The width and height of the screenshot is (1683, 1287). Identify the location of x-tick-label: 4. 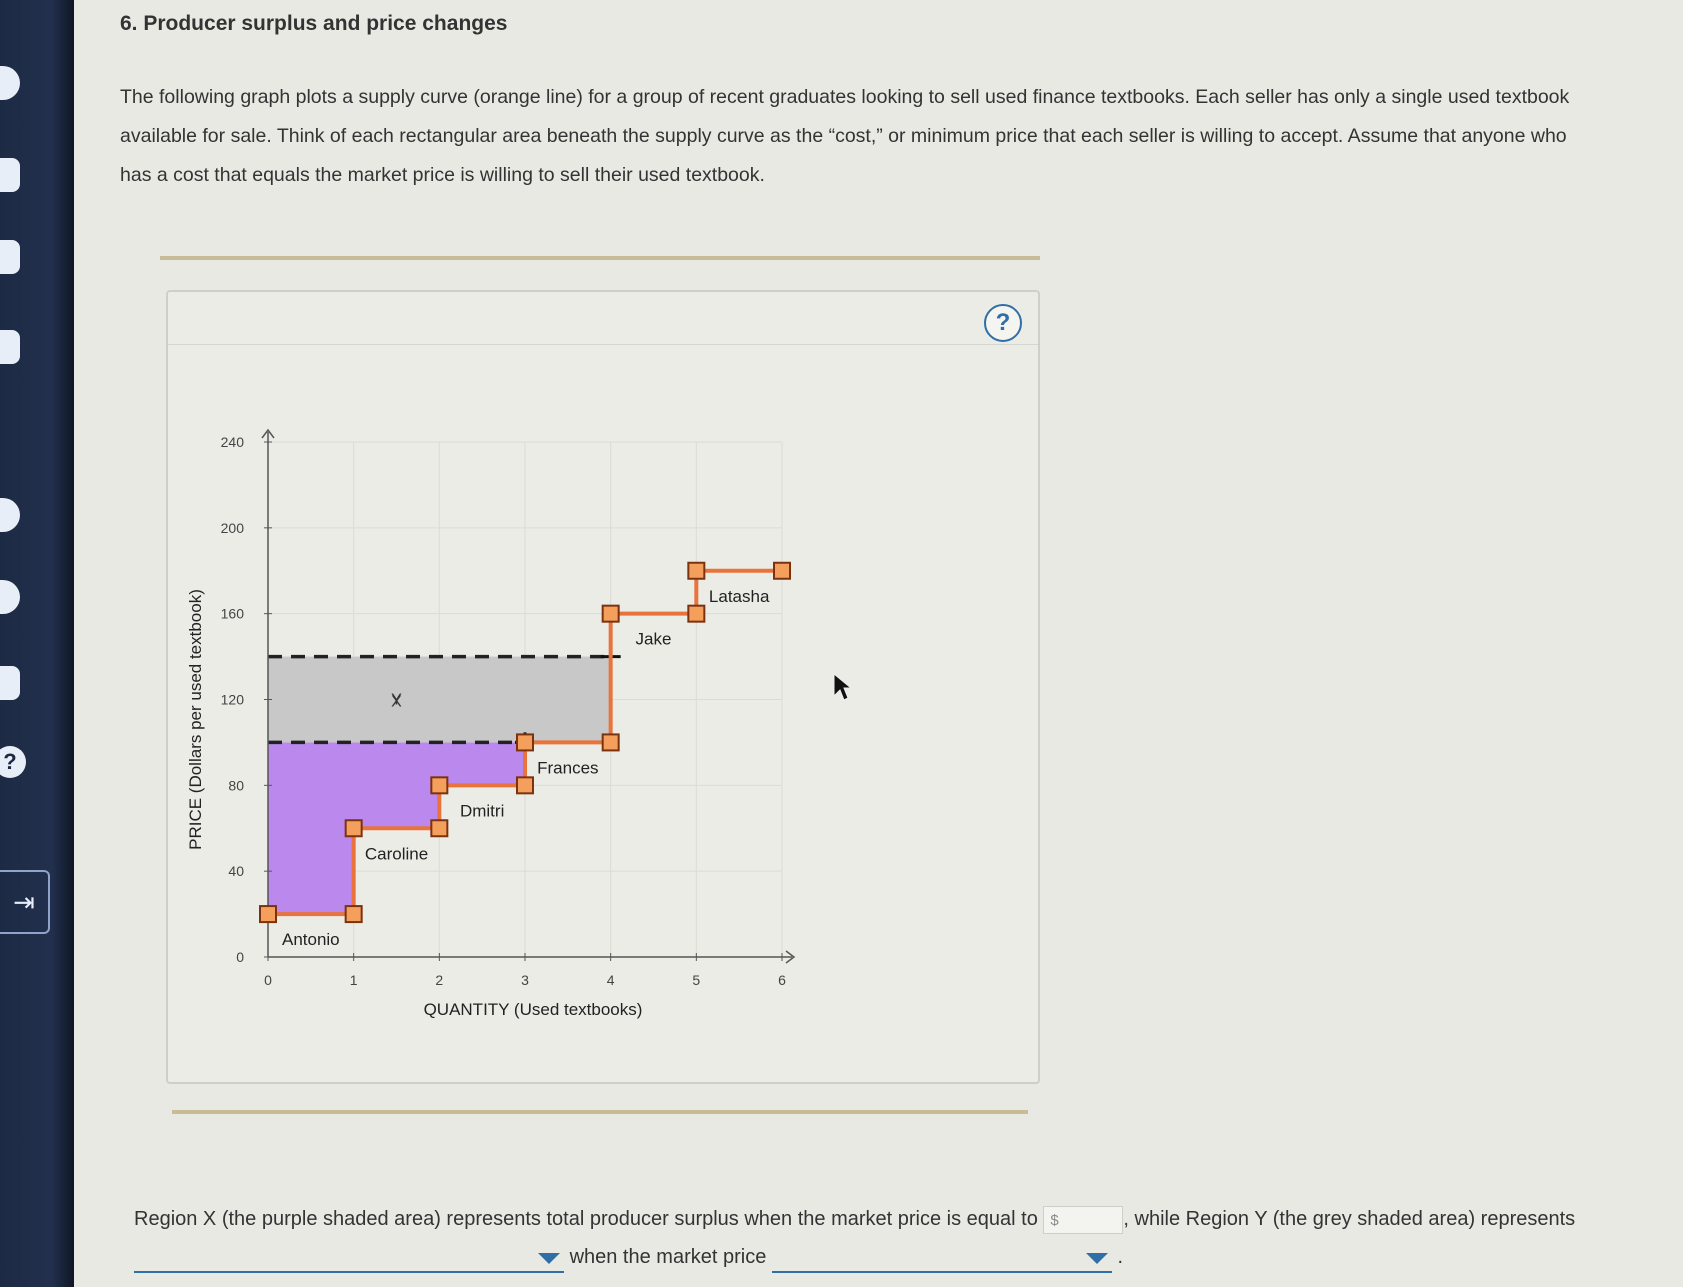
(611, 980).